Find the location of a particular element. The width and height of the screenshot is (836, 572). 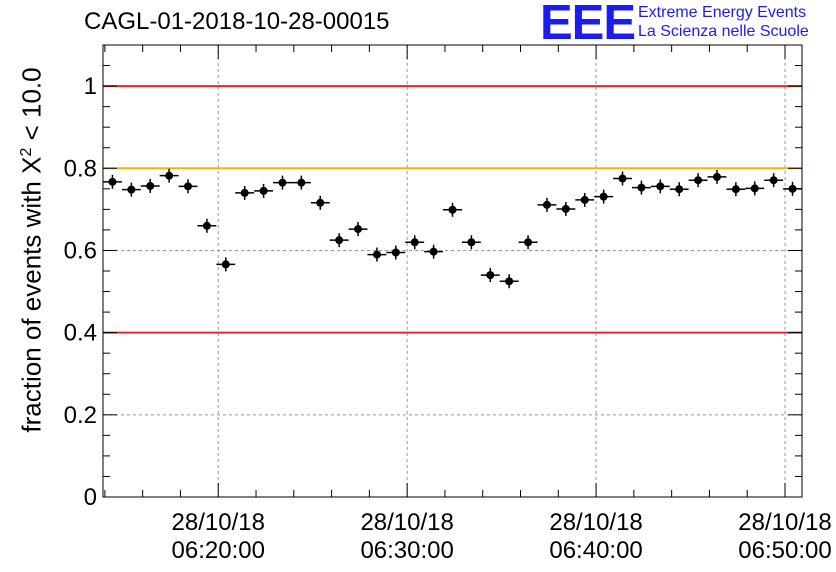

x-tick-label-time: 06:50:00 is located at coordinates (784, 550).